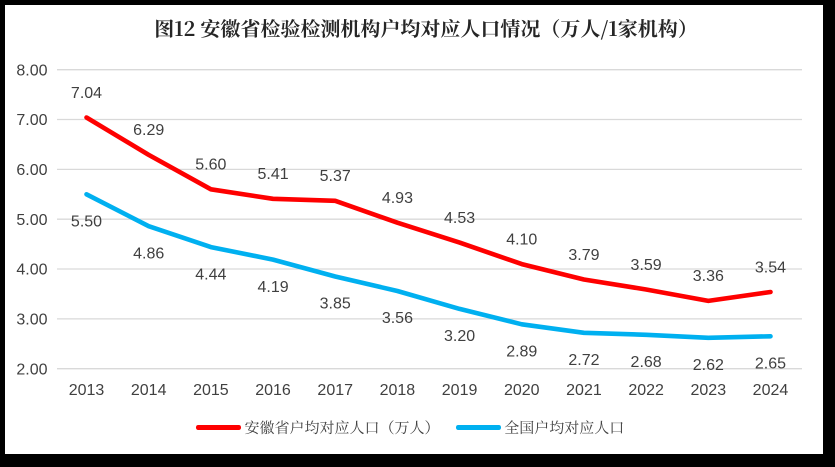  What do you see at coordinates (397, 198) in the screenshot?
I see `data-label: 4.93` at bounding box center [397, 198].